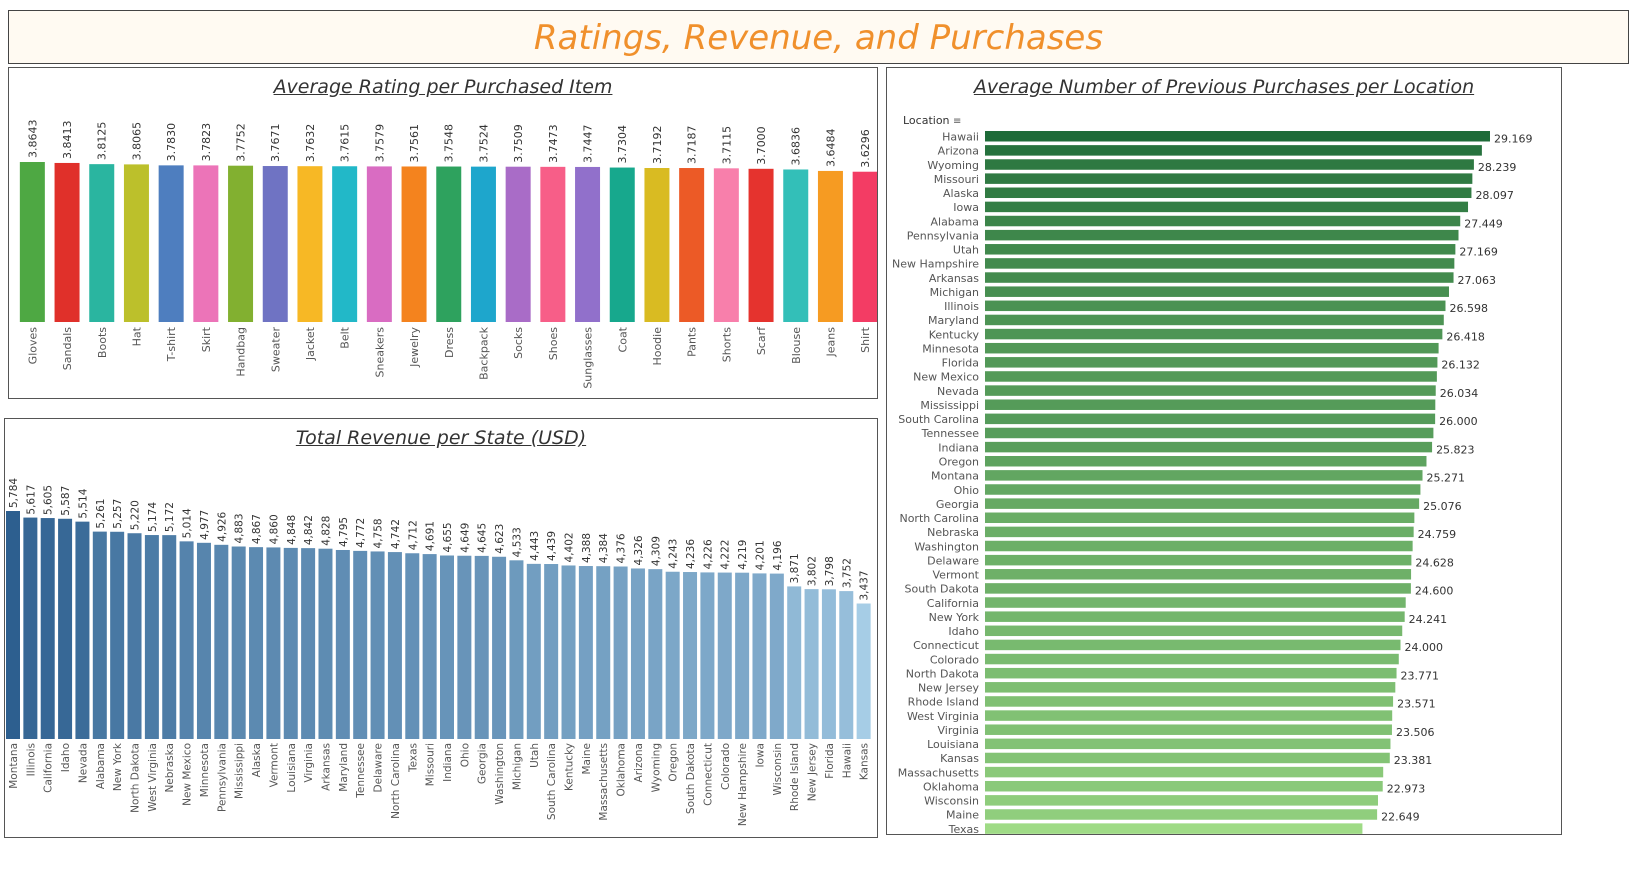 The image size is (1637, 883). What do you see at coordinates (171, 344) in the screenshot?
I see `rating-category-label: T-shirt` at bounding box center [171, 344].